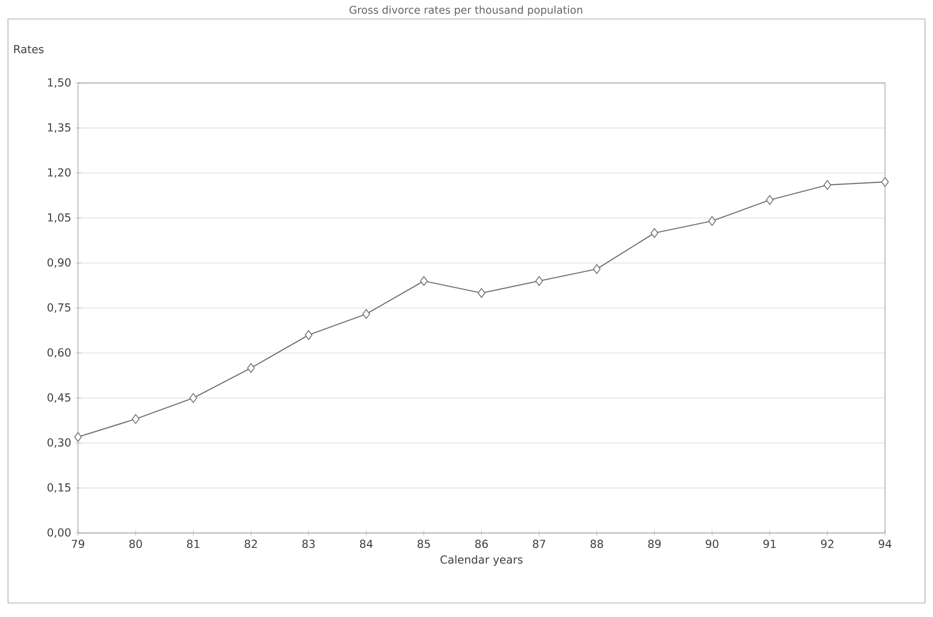 This screenshot has height=617, width=933. I want to click on y-tick-label: 1,05, so click(59, 218).